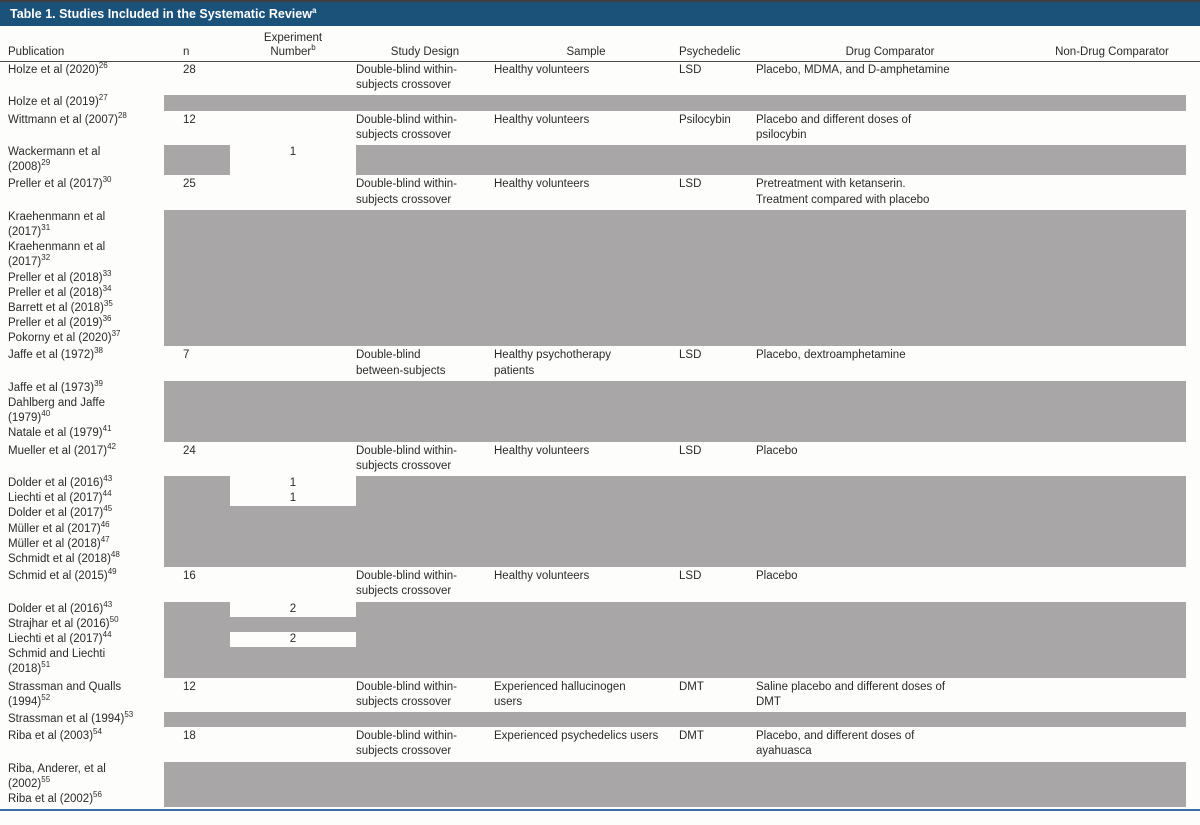  I want to click on reference-superscript: 33, so click(107, 273).